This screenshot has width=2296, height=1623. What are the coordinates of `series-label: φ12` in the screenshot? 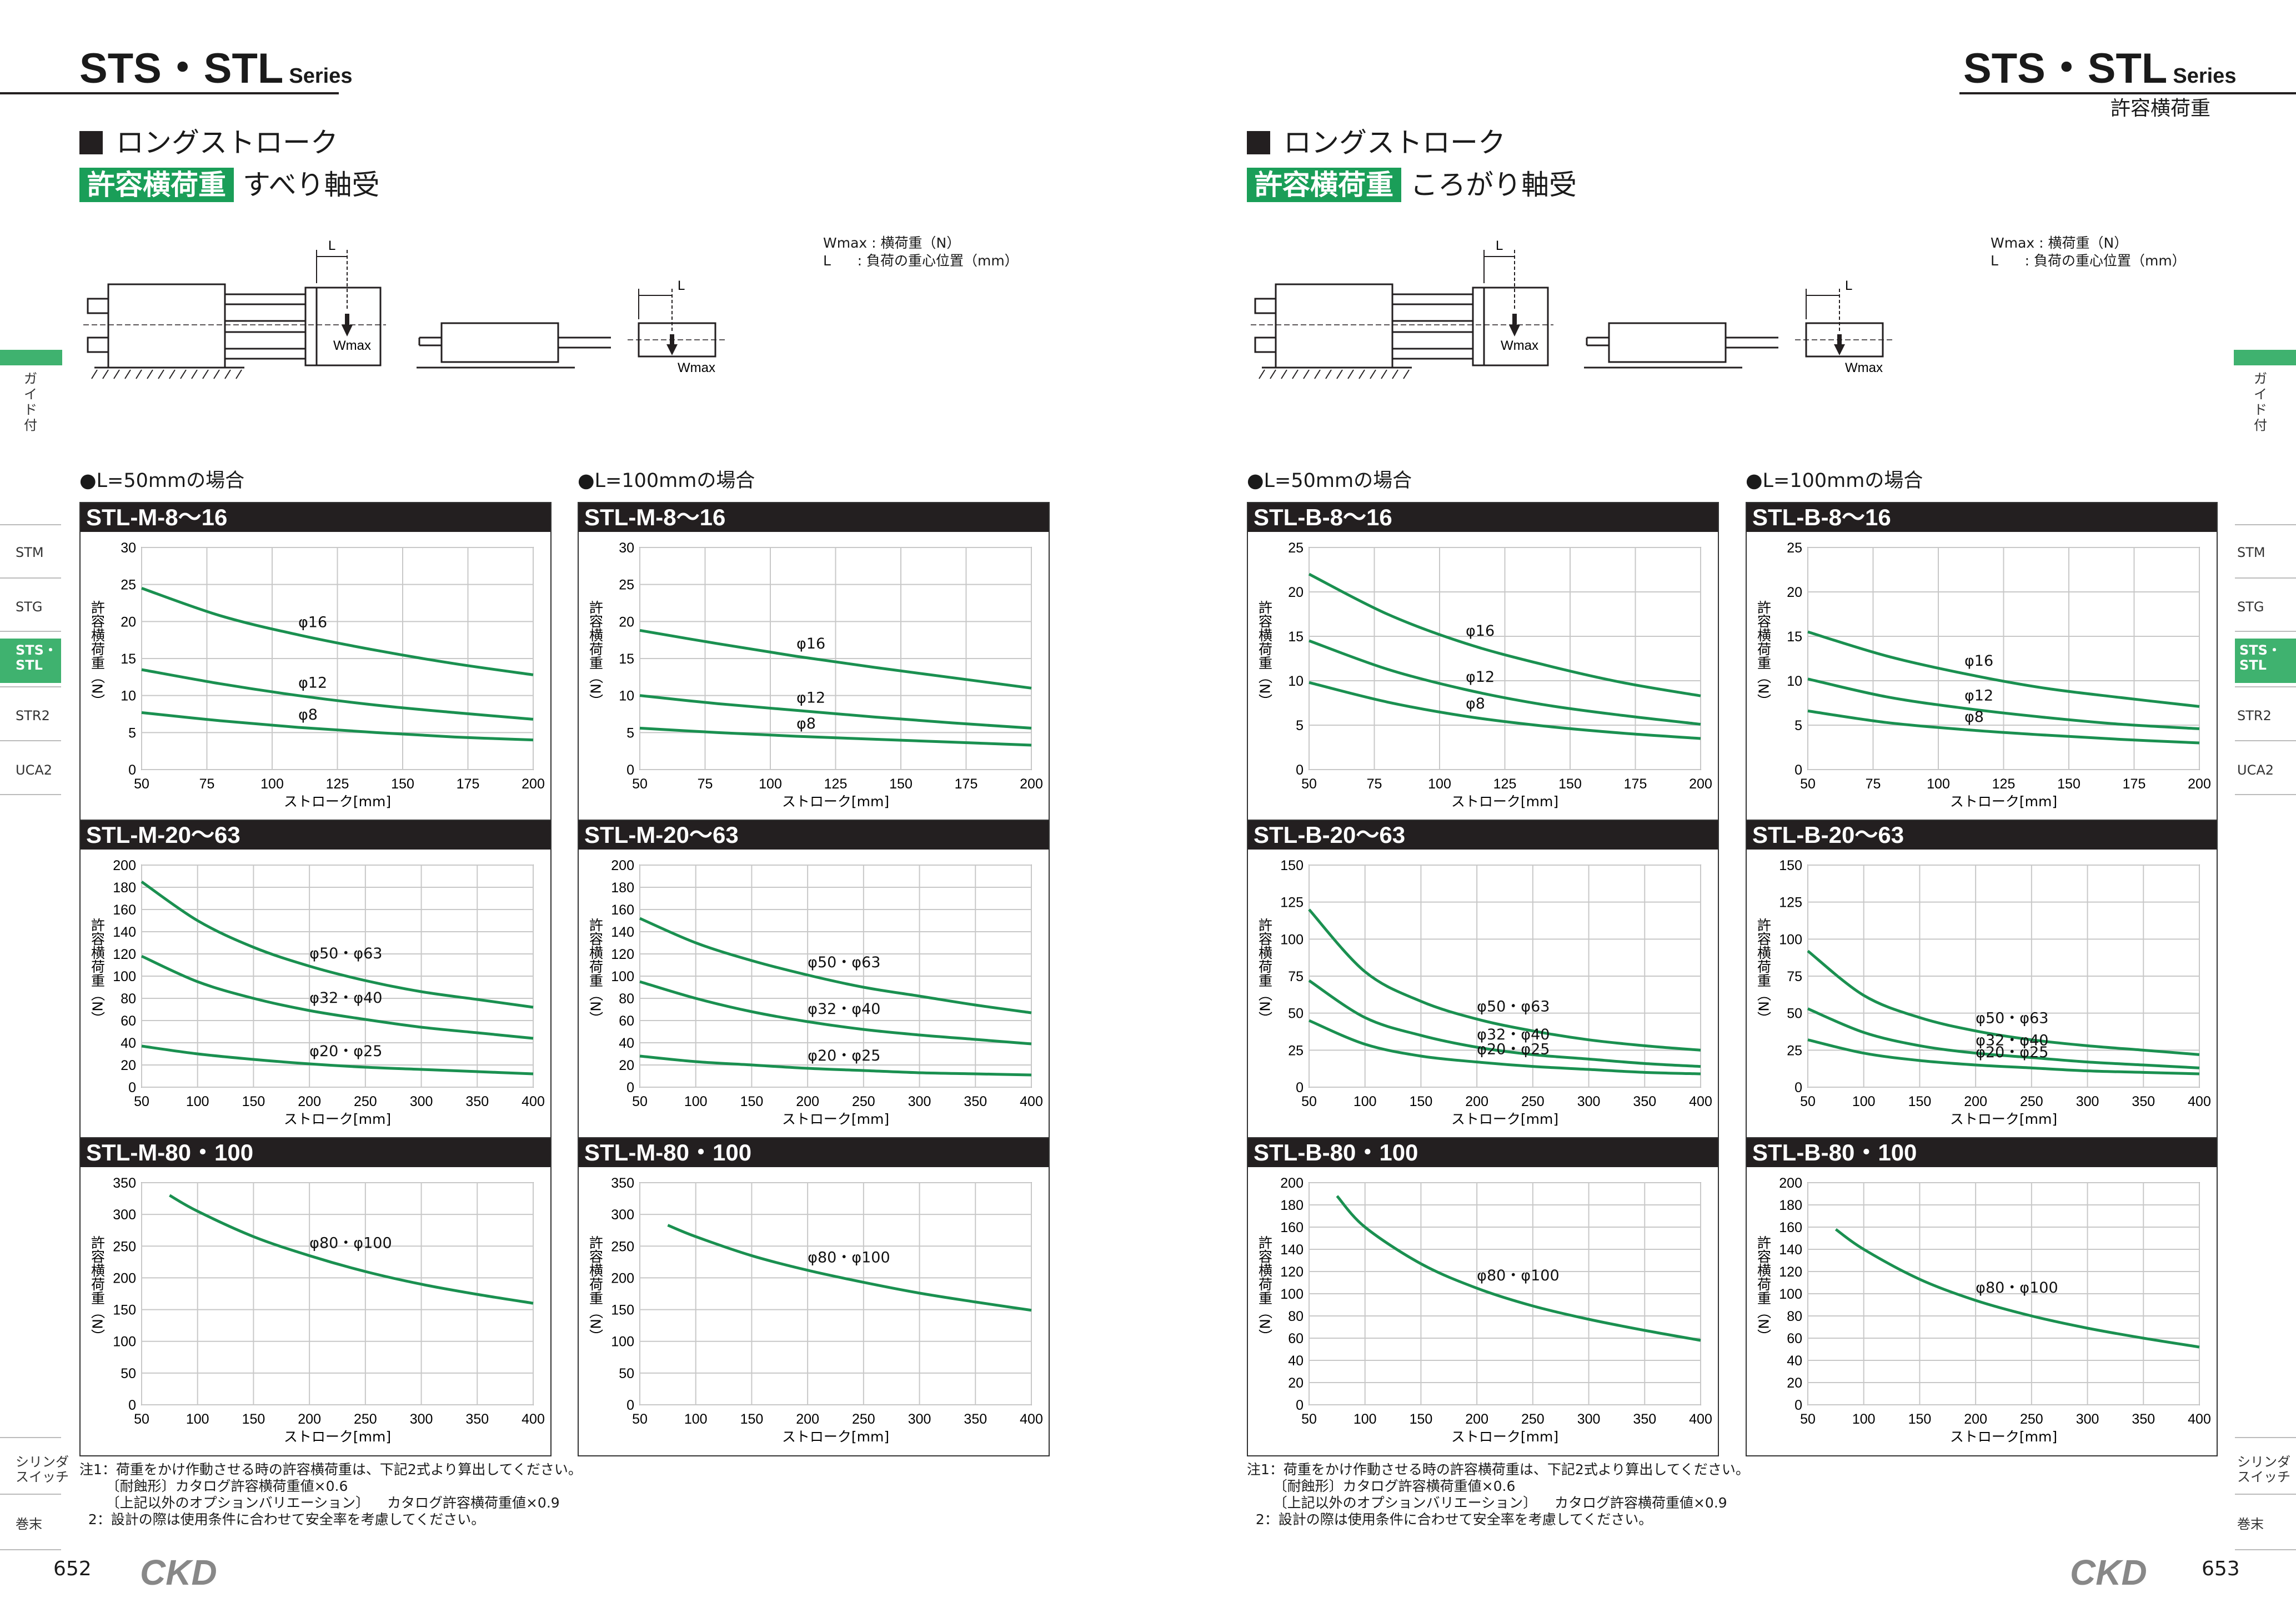 It's located at (810, 698).